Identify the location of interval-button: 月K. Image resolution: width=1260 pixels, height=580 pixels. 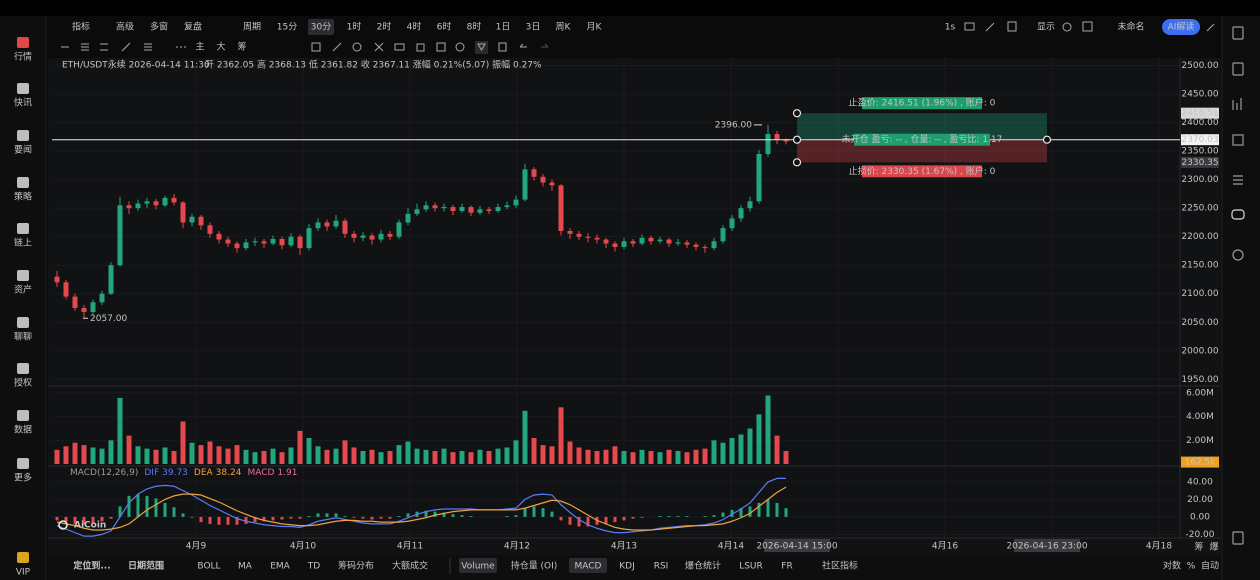
(595, 27).